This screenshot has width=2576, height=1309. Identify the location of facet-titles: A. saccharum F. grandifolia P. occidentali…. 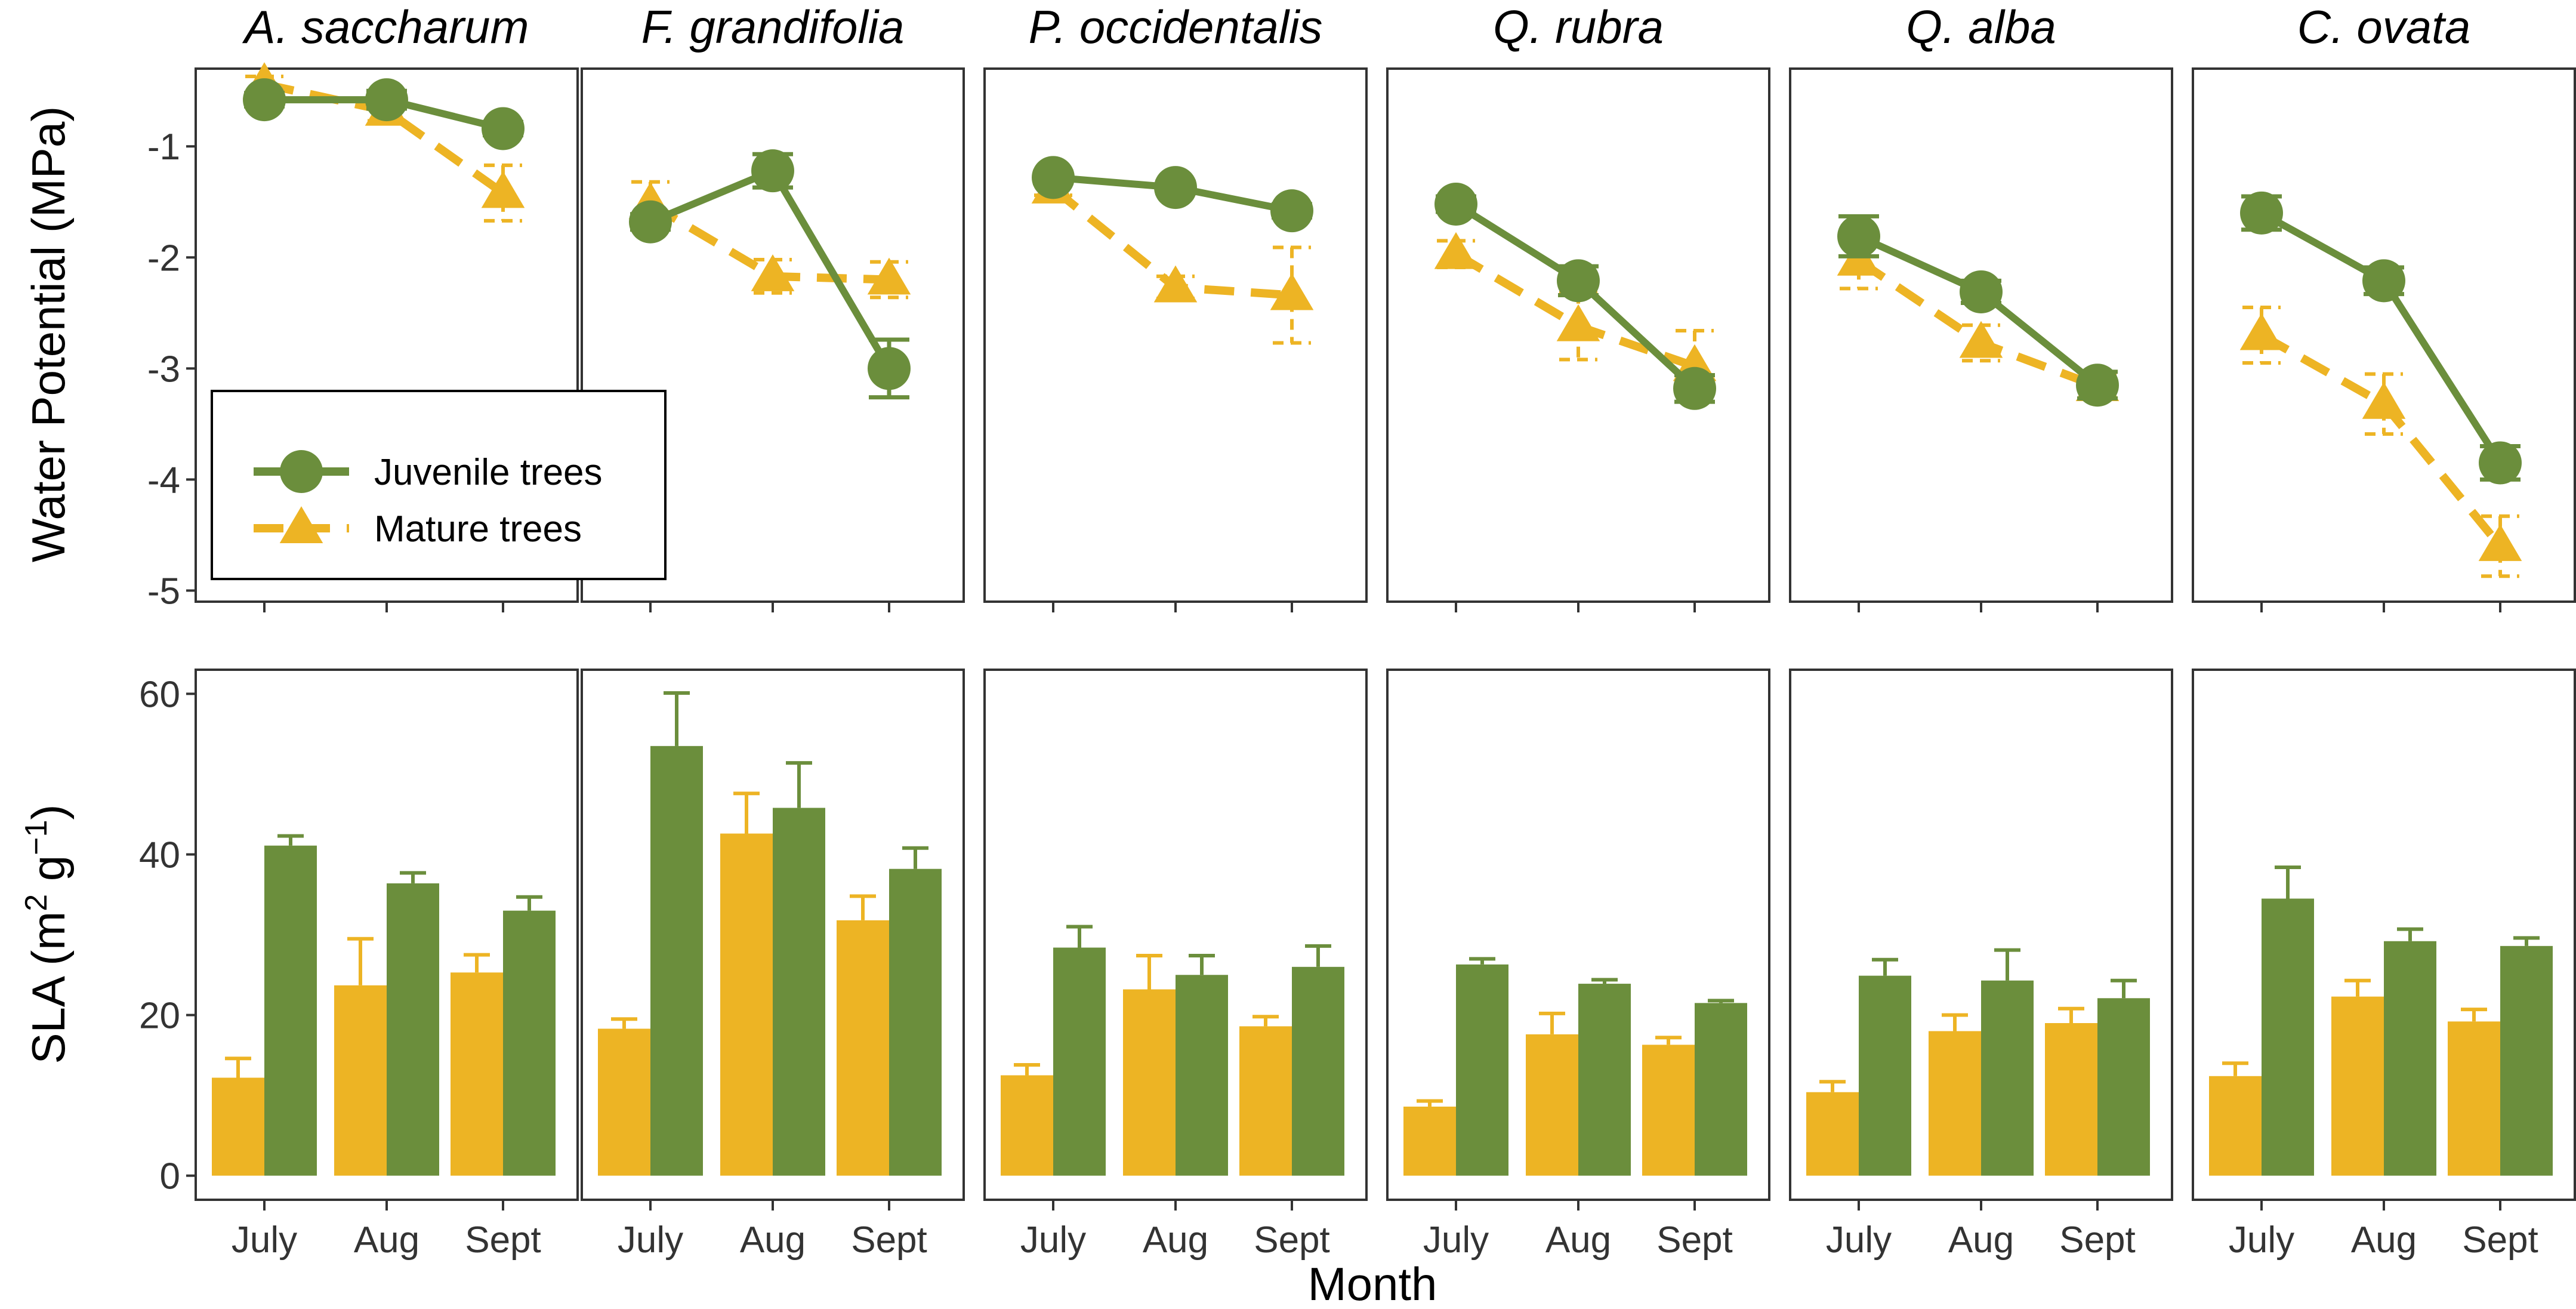
(1357, 27).